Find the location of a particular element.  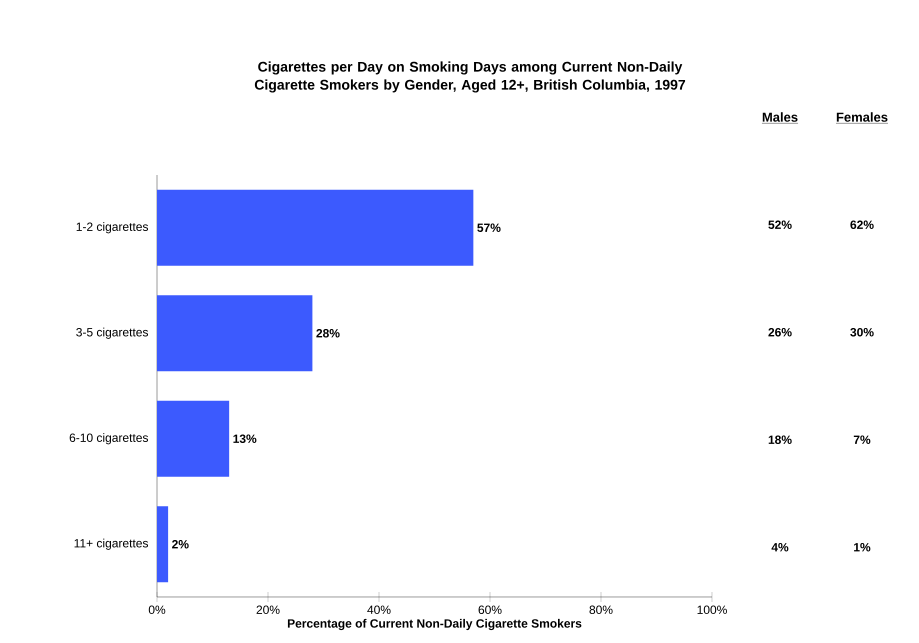

data-label: 13% is located at coordinates (244, 439).